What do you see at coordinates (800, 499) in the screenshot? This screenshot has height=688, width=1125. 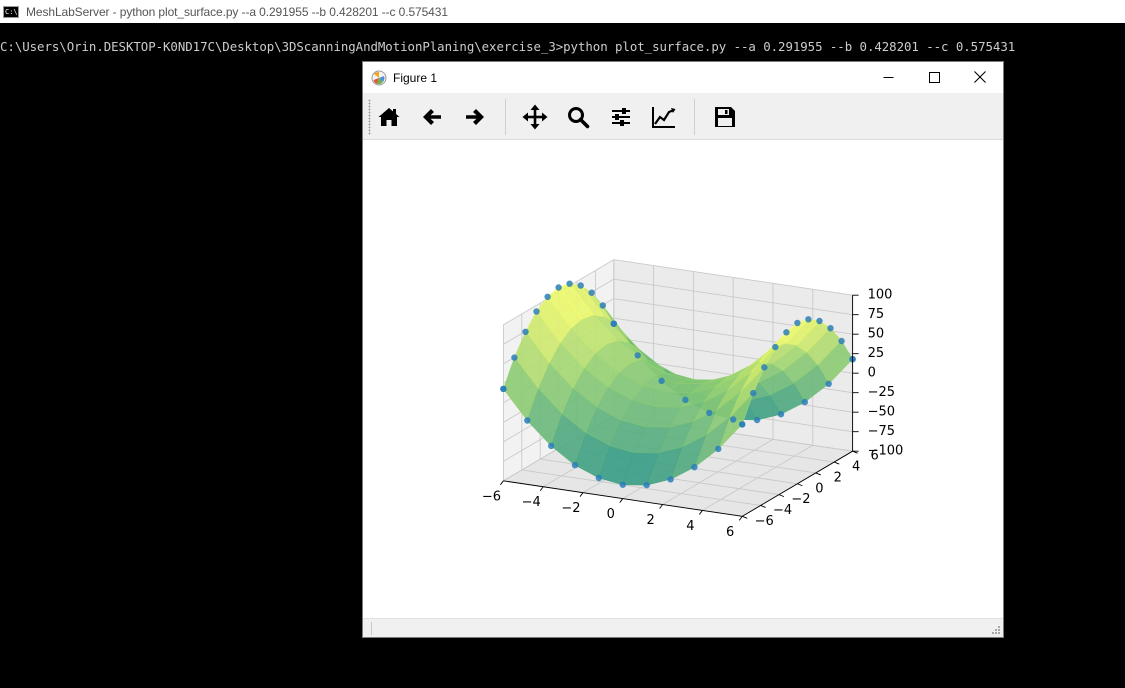 I see `y-tick-label: −2` at bounding box center [800, 499].